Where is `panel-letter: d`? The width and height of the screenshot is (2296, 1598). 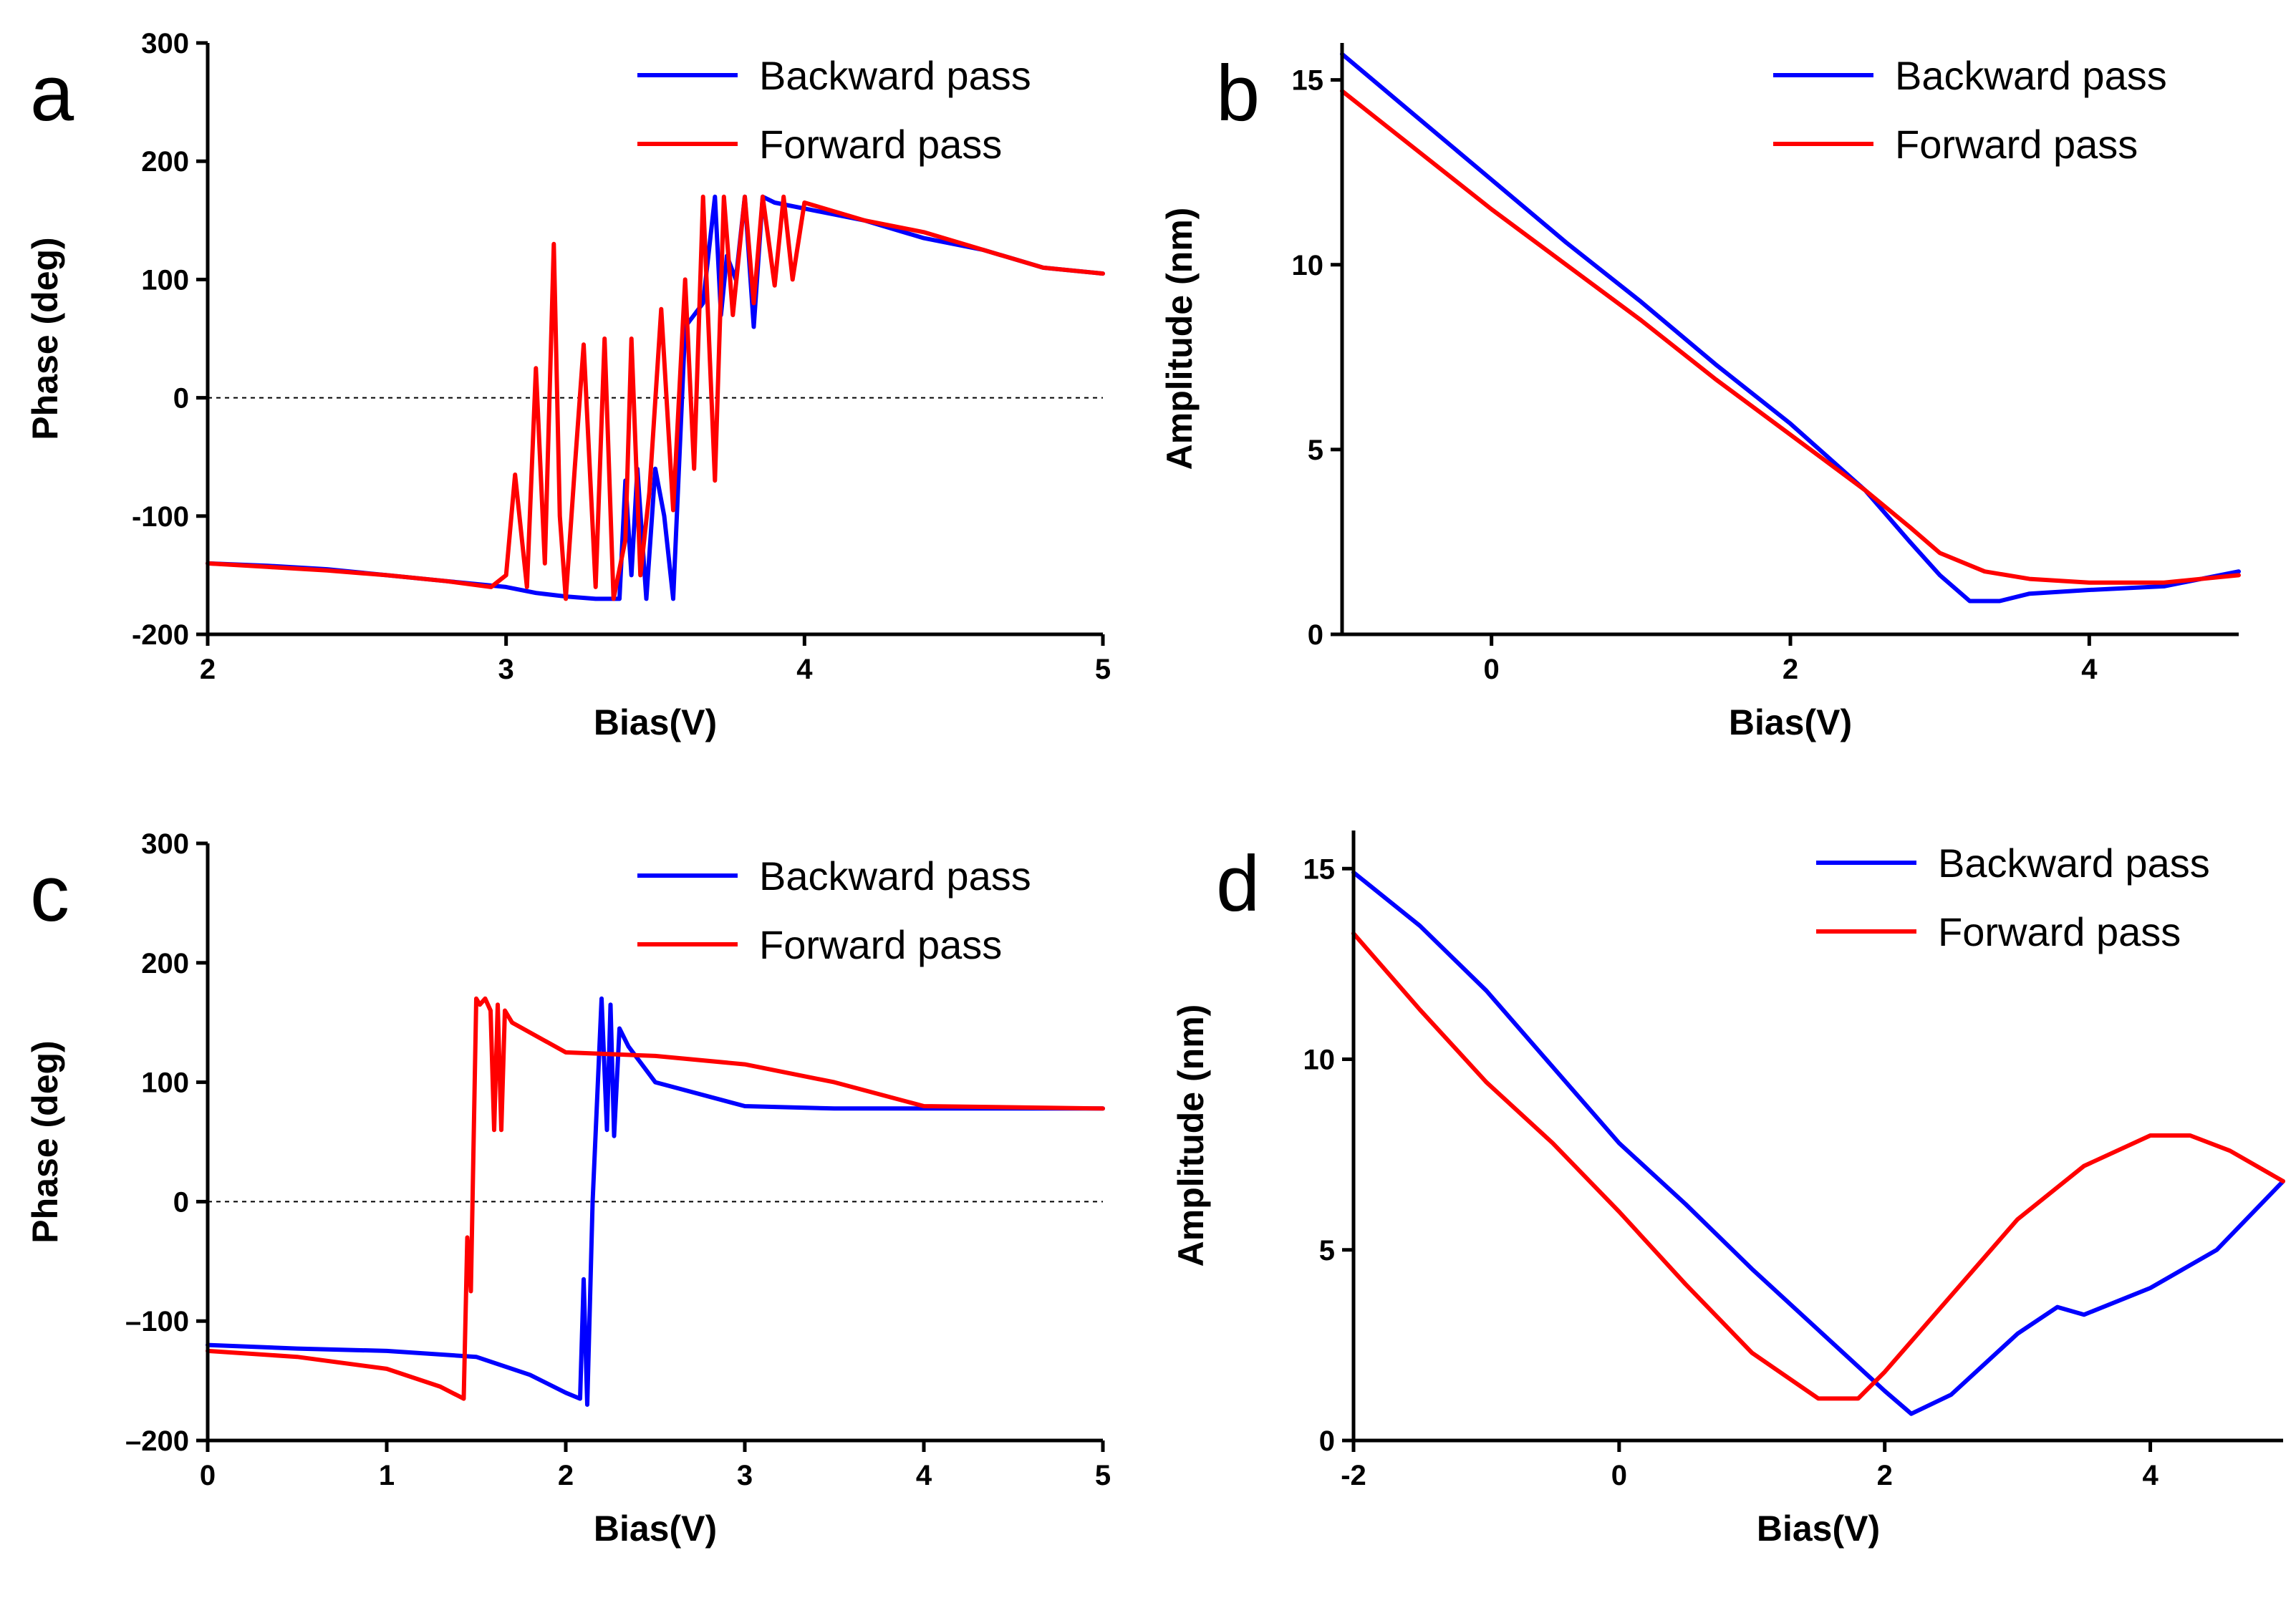
panel-letter: d is located at coordinates (1238, 884).